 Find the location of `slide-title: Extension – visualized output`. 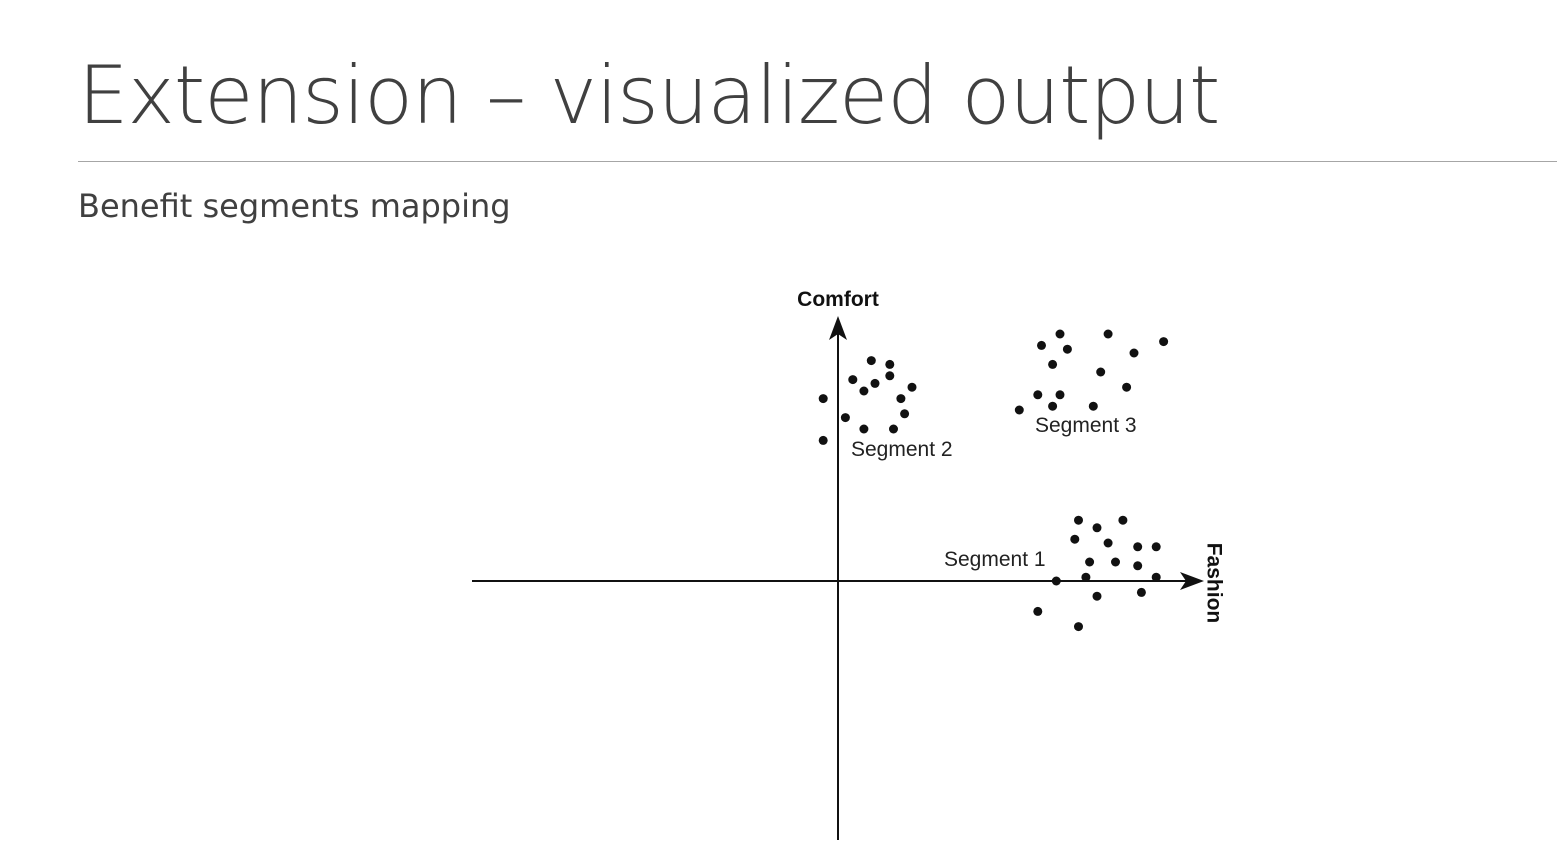

slide-title: Extension – visualized output is located at coordinates (649, 95).